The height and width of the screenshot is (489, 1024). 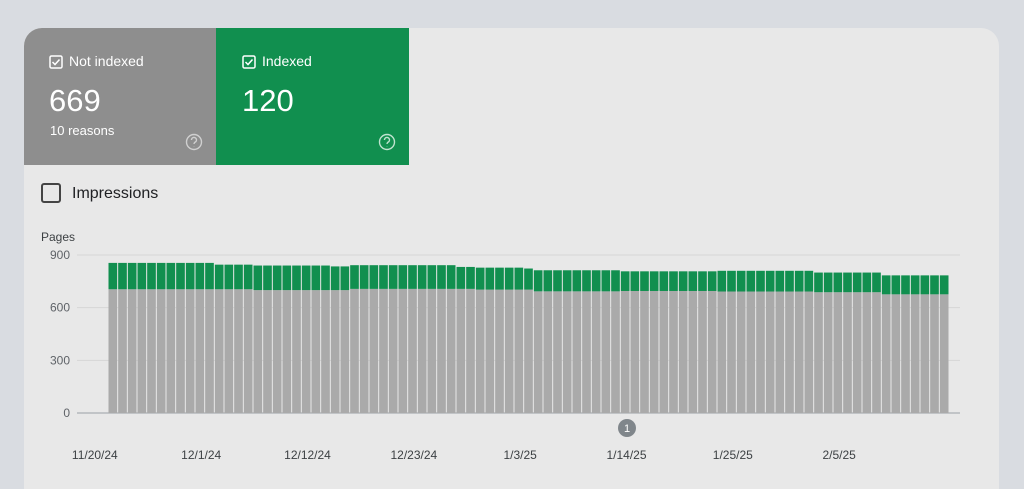 What do you see at coordinates (60, 360) in the screenshot?
I see `y-tick-label: 300` at bounding box center [60, 360].